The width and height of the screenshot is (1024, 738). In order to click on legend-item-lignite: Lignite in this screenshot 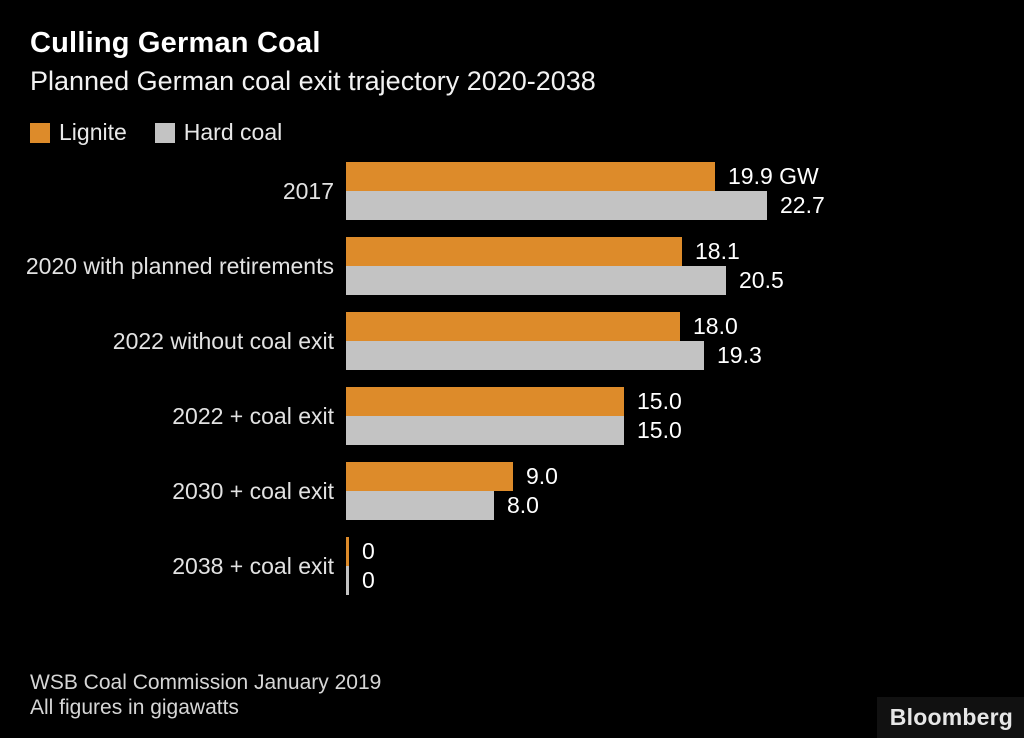, I will do `click(78, 132)`.